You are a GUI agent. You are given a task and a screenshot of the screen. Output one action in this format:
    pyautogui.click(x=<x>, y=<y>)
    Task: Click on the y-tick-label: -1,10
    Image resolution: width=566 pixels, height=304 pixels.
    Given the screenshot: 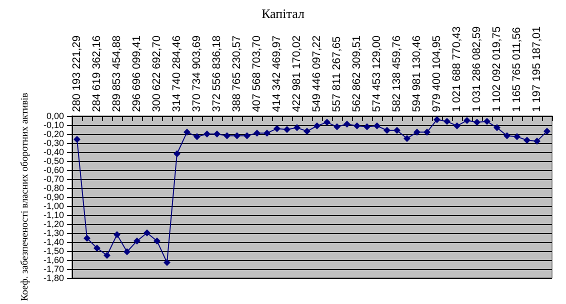 What is the action you would take?
    pyautogui.click(x=53, y=215)
    